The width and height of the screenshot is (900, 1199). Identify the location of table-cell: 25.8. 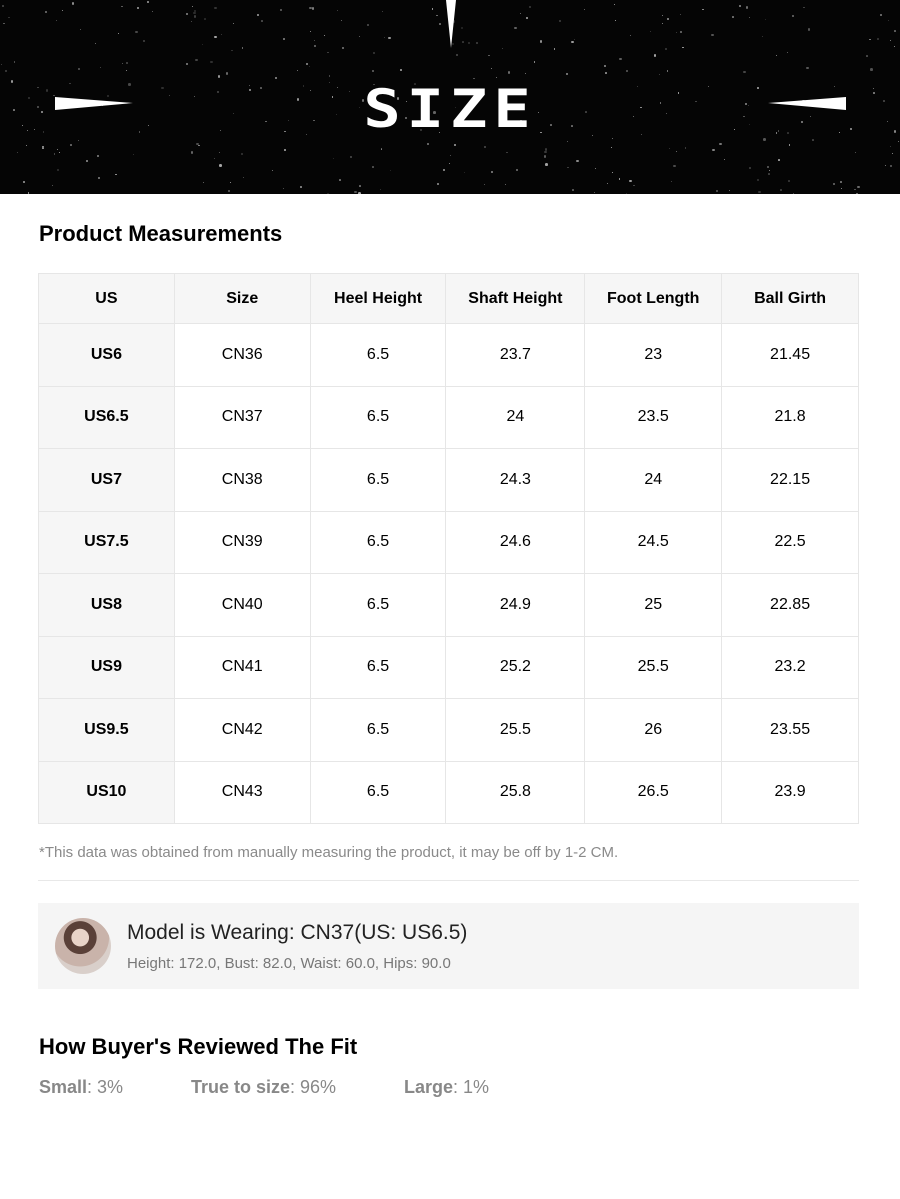
(515, 792).